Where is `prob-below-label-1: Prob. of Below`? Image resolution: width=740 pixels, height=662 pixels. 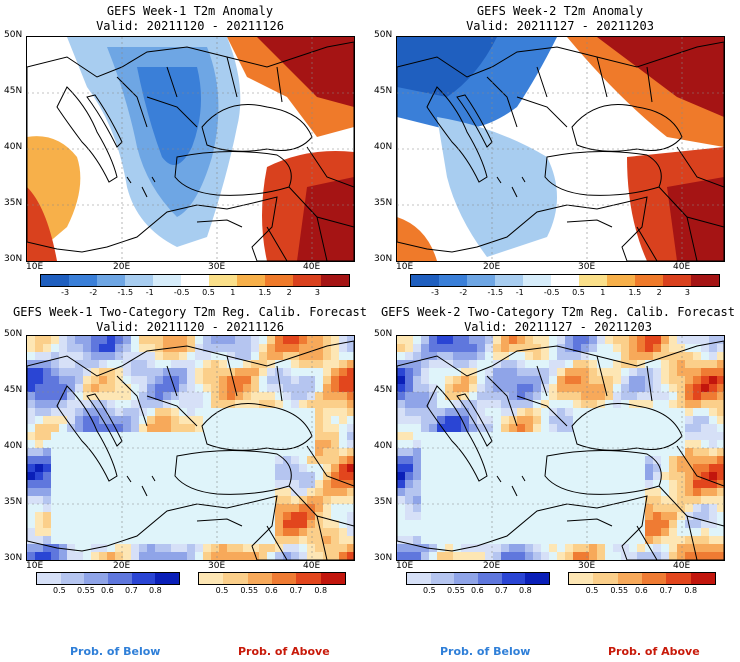 prob-below-label-1: Prob. of Below is located at coordinates (115, 651).